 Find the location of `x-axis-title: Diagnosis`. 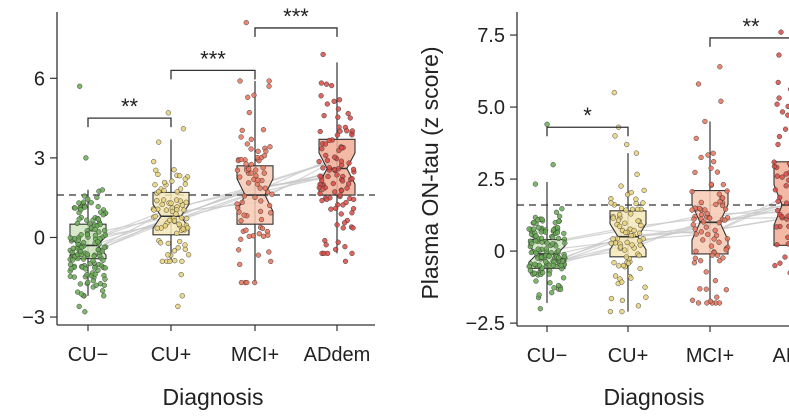

x-axis-title: Diagnosis is located at coordinates (654, 397).